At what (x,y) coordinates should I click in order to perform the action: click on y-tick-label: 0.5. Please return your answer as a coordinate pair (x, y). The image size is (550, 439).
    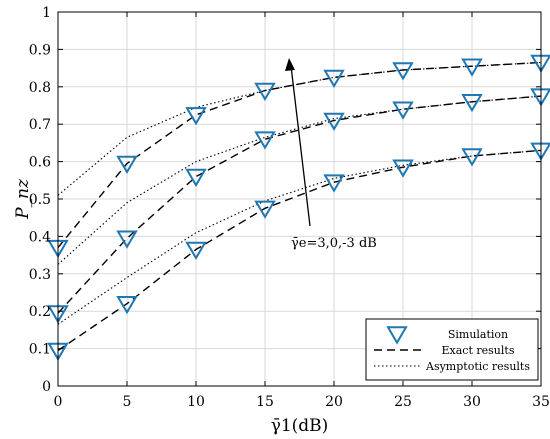
    Looking at the image, I should click on (40, 200).